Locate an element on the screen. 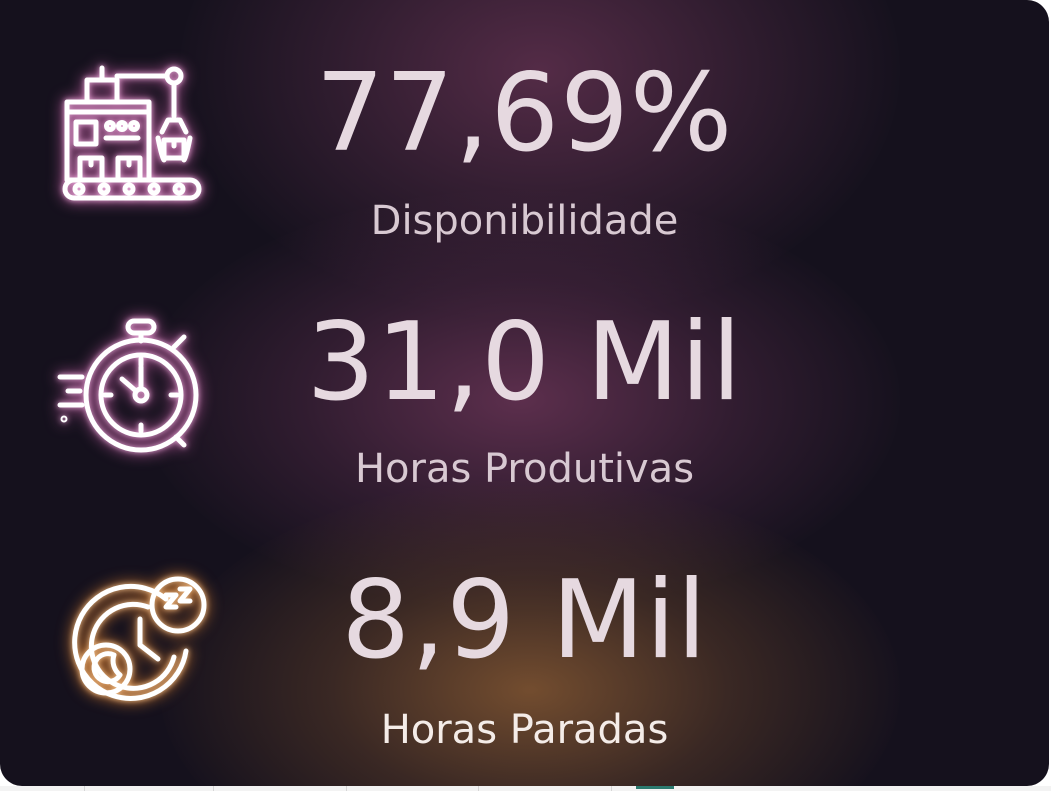  kpi-value: 77,69% is located at coordinates (524, 113).